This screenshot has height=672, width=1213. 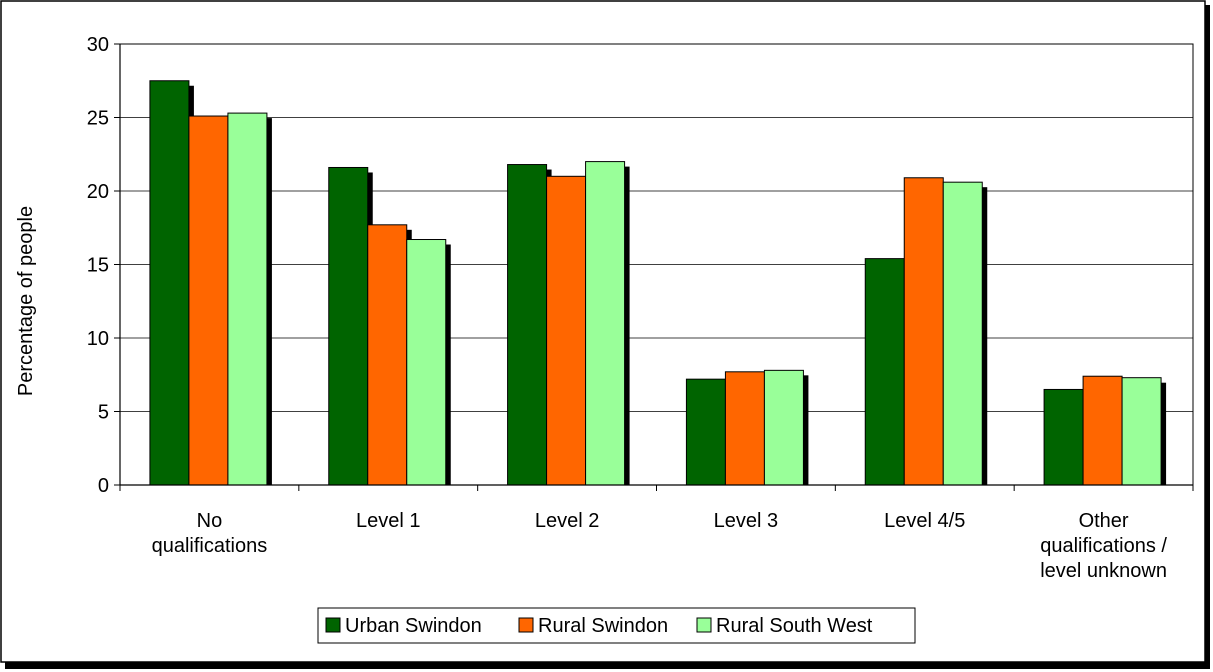 I want to click on x-tick-label: Other, so click(x=1104, y=521).